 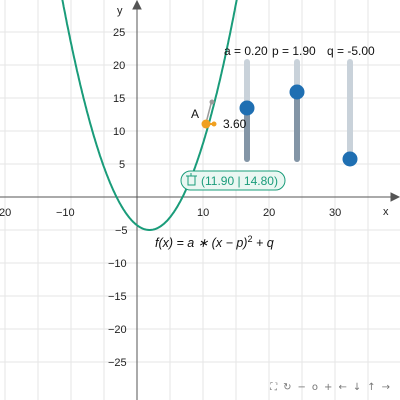 I want to click on pan-down-button: ↓, so click(x=357, y=387).